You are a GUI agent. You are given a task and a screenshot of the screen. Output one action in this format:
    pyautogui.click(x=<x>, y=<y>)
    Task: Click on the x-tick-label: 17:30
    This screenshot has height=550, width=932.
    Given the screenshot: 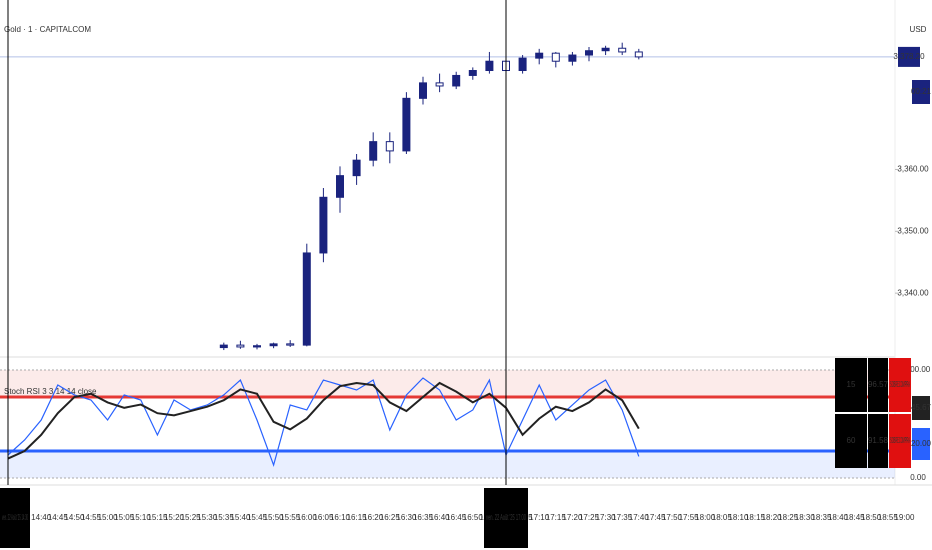 What is the action you would take?
    pyautogui.click(x=606, y=517)
    